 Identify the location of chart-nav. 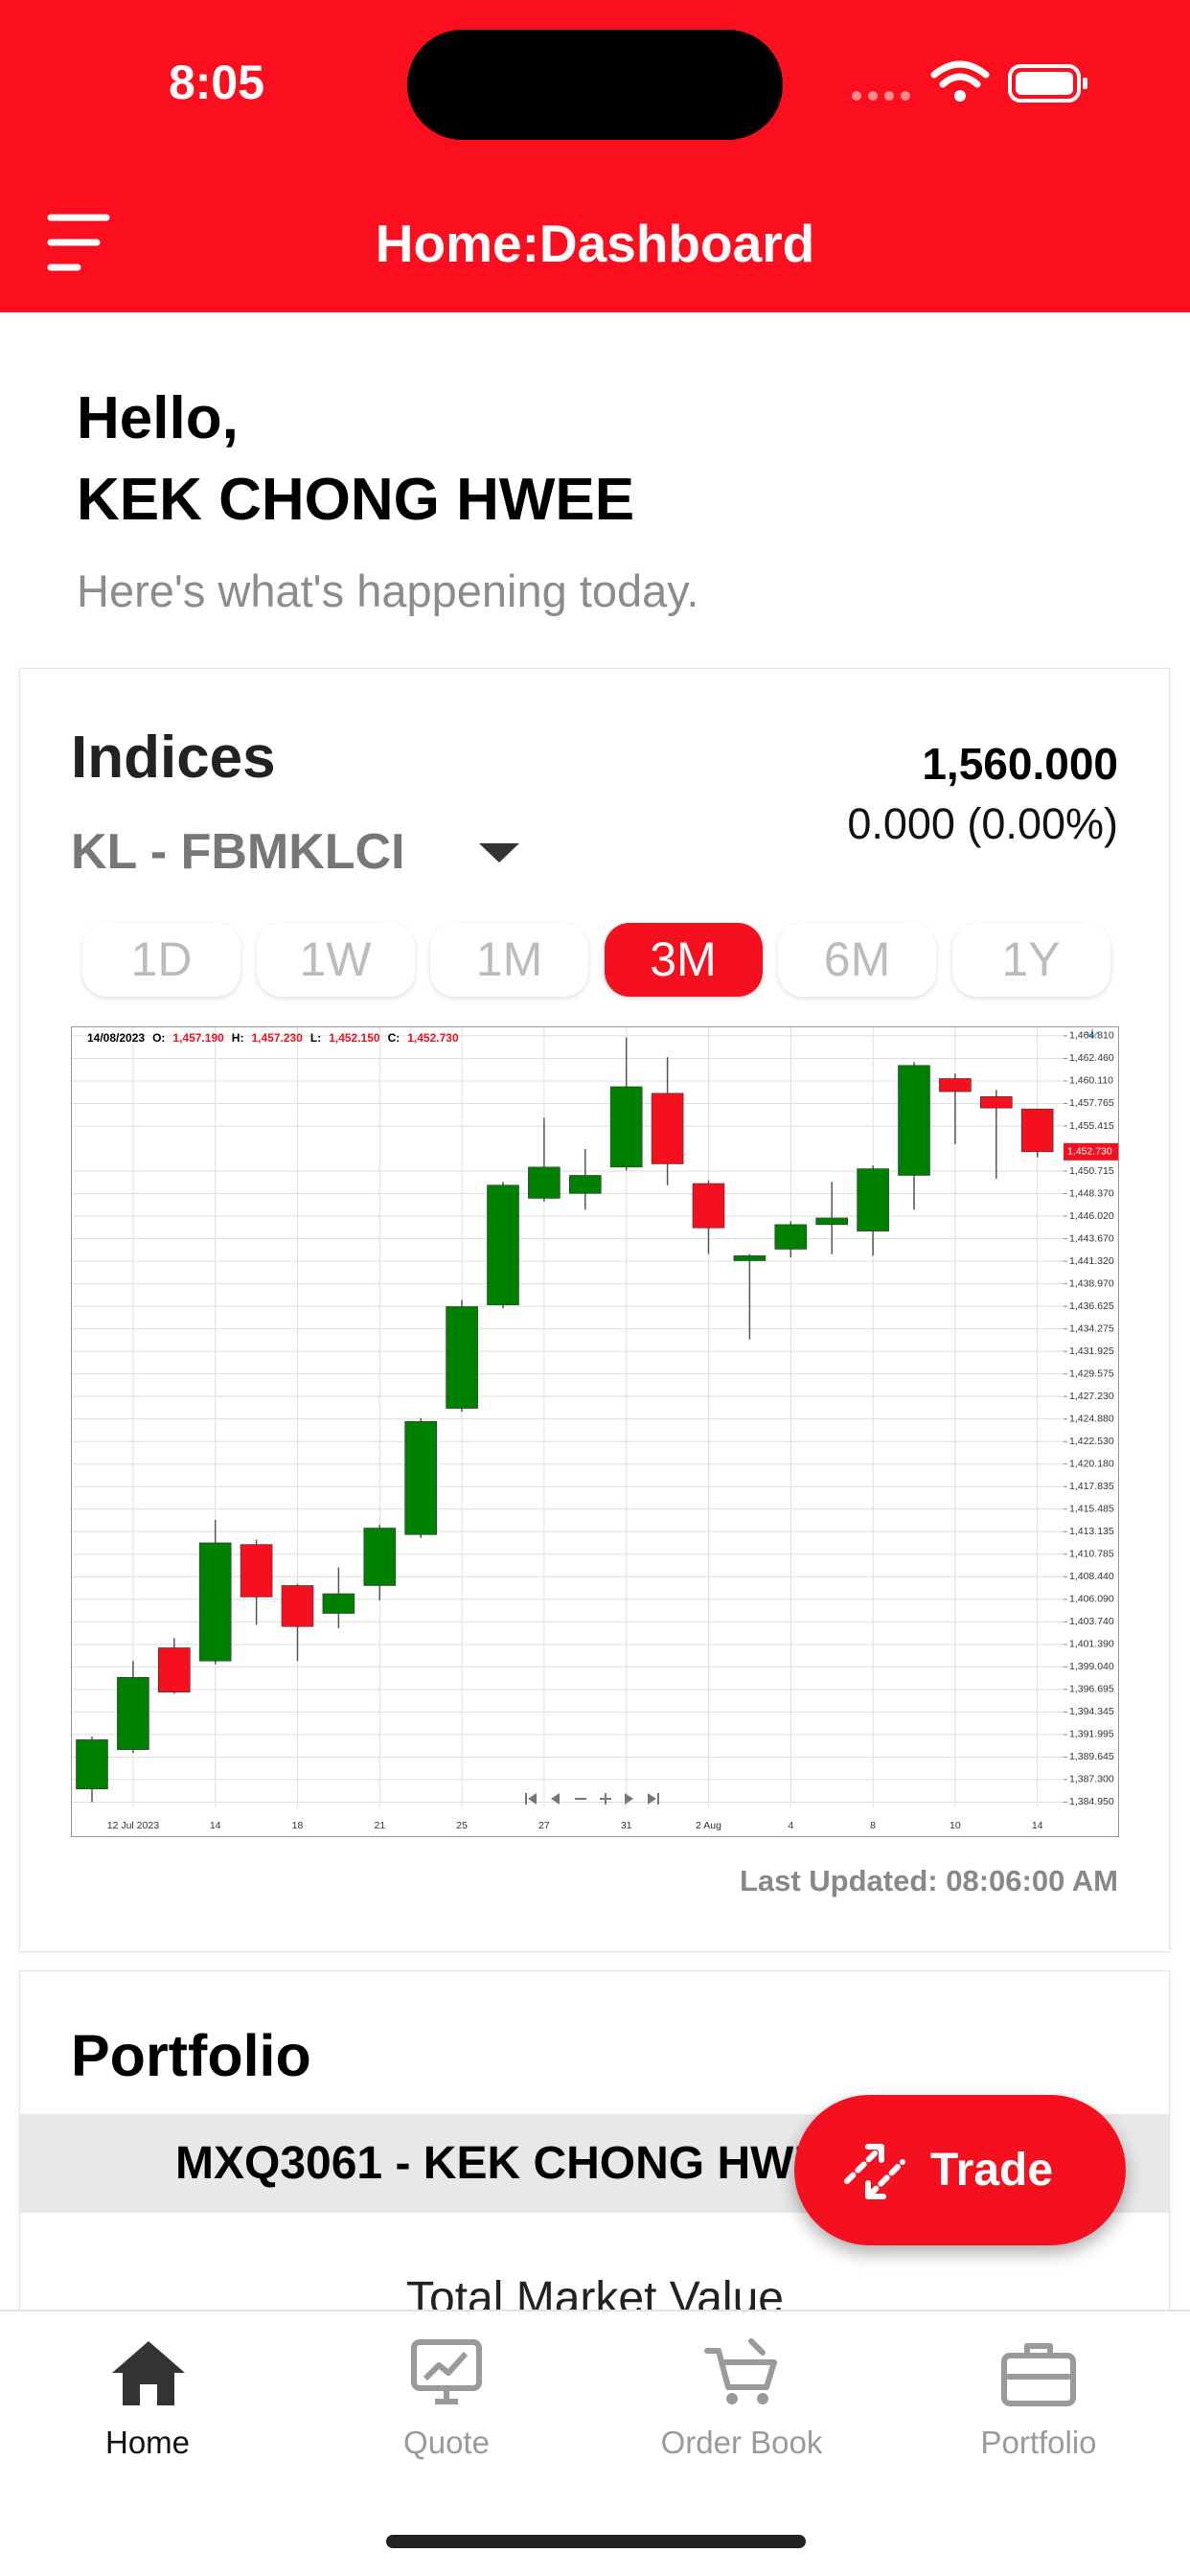
(592, 1799).